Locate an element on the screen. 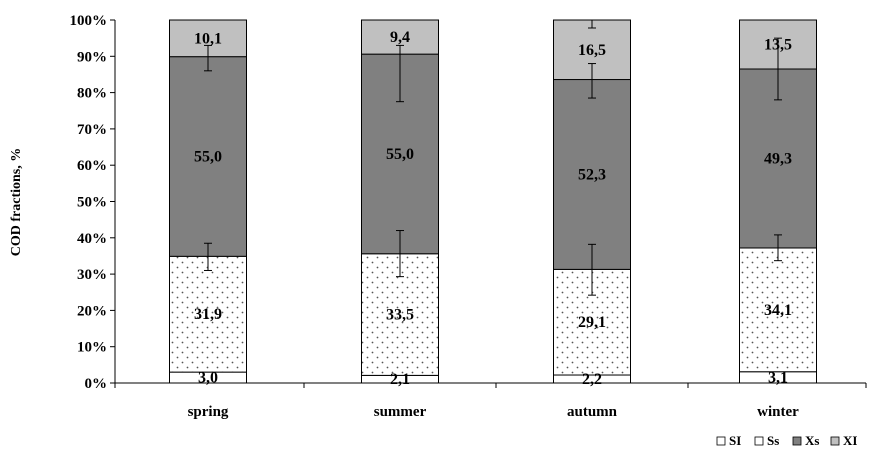 This screenshot has width=877, height=456. data-label-xi-winter: 13,5 is located at coordinates (778, 45).